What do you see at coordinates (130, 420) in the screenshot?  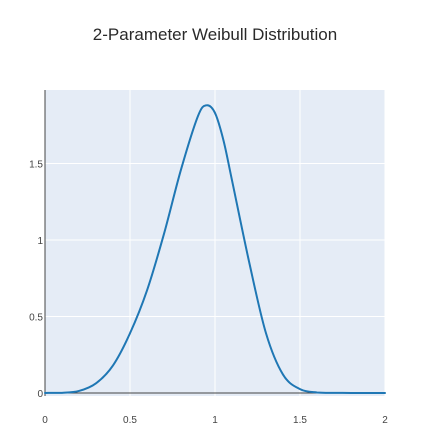 I see `x-tick-label-1: 0.5` at bounding box center [130, 420].